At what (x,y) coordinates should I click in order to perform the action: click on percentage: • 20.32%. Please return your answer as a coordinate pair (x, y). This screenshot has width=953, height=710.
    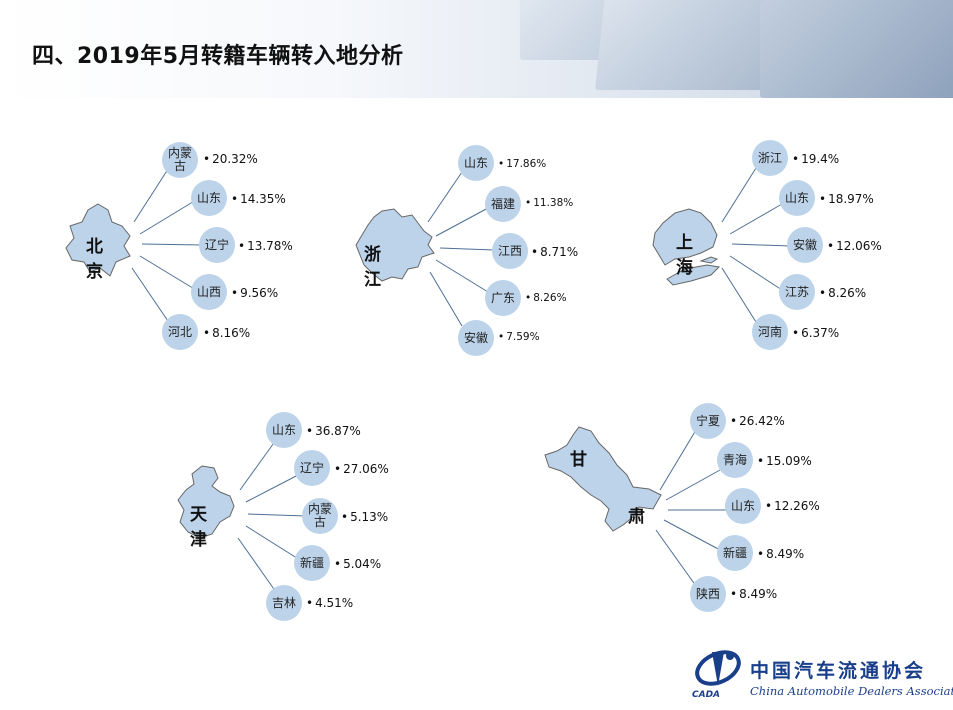
    Looking at the image, I should click on (230, 159).